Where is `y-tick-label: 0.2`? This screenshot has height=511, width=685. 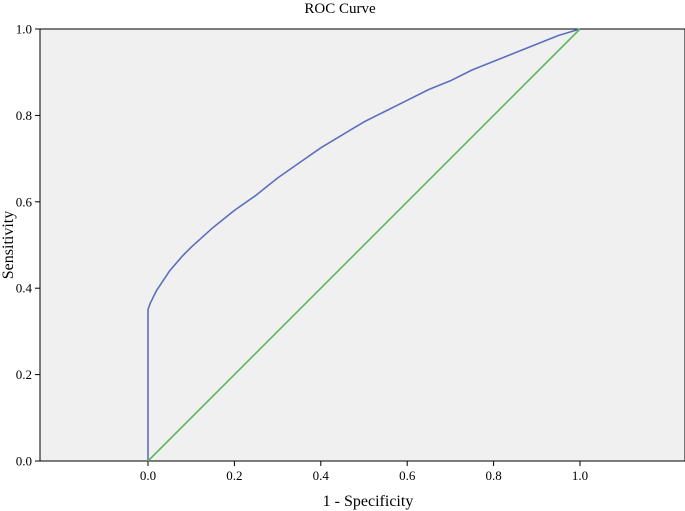 y-tick-label: 0.2 is located at coordinates (24, 374).